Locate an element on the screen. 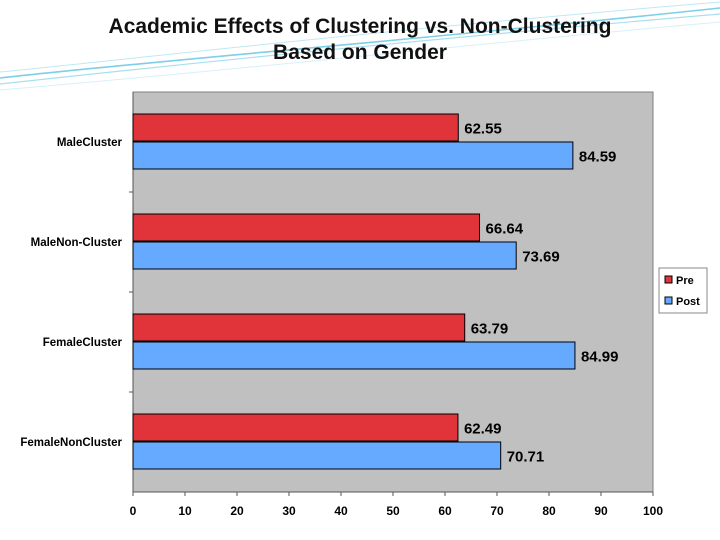 This screenshot has width=720, height=540. x-tick-label: 70 is located at coordinates (497, 511).